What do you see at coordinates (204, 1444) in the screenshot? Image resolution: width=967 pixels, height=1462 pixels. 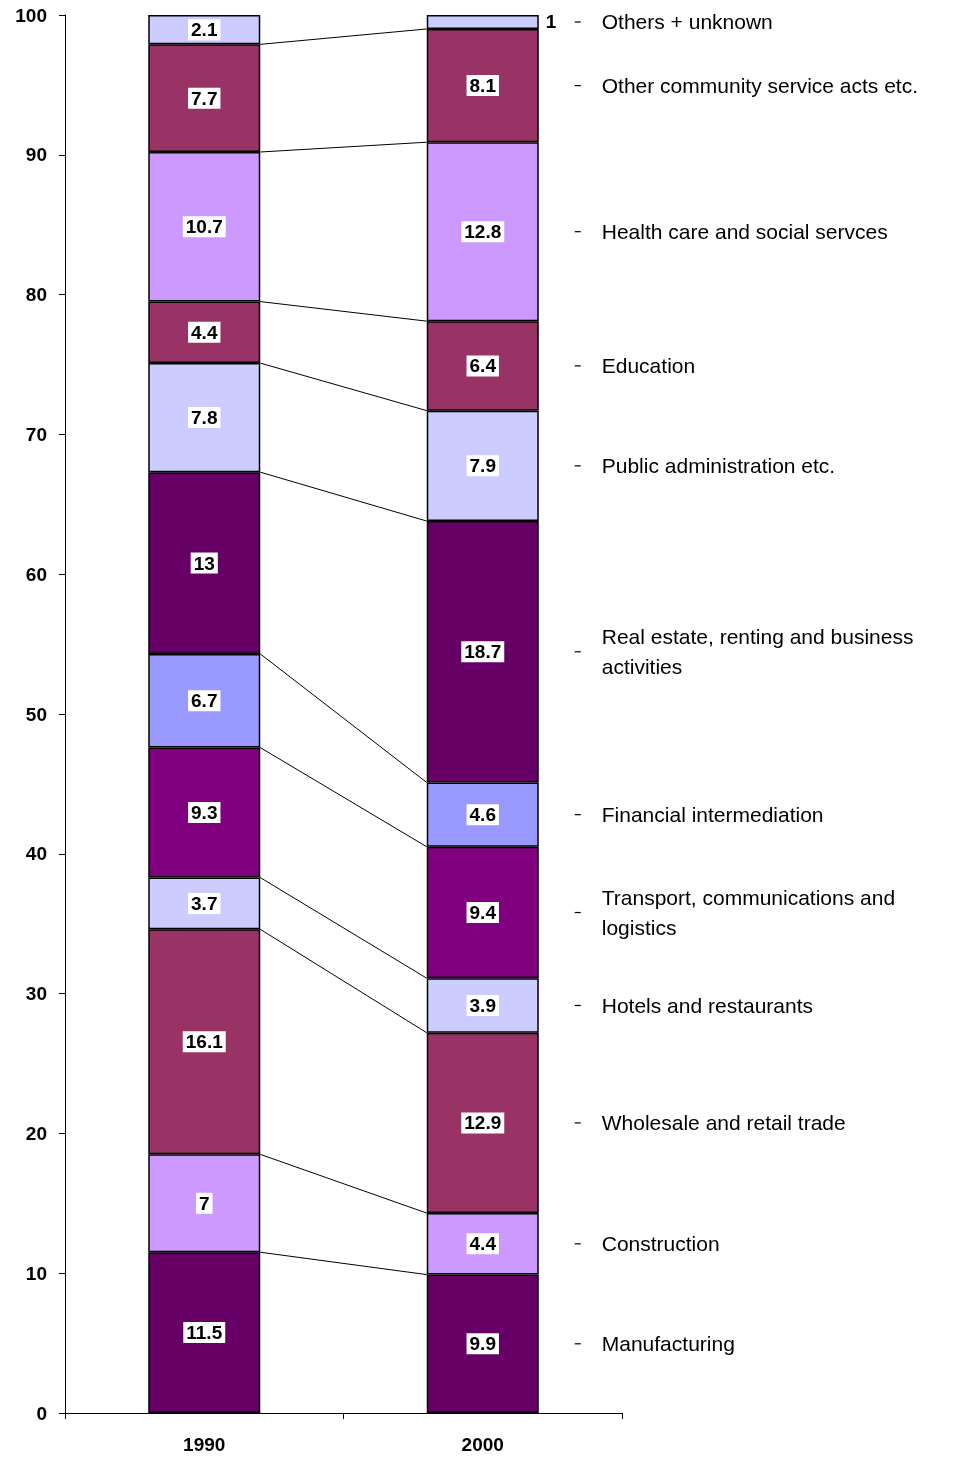 I see `x-tick-label: 1990` at bounding box center [204, 1444].